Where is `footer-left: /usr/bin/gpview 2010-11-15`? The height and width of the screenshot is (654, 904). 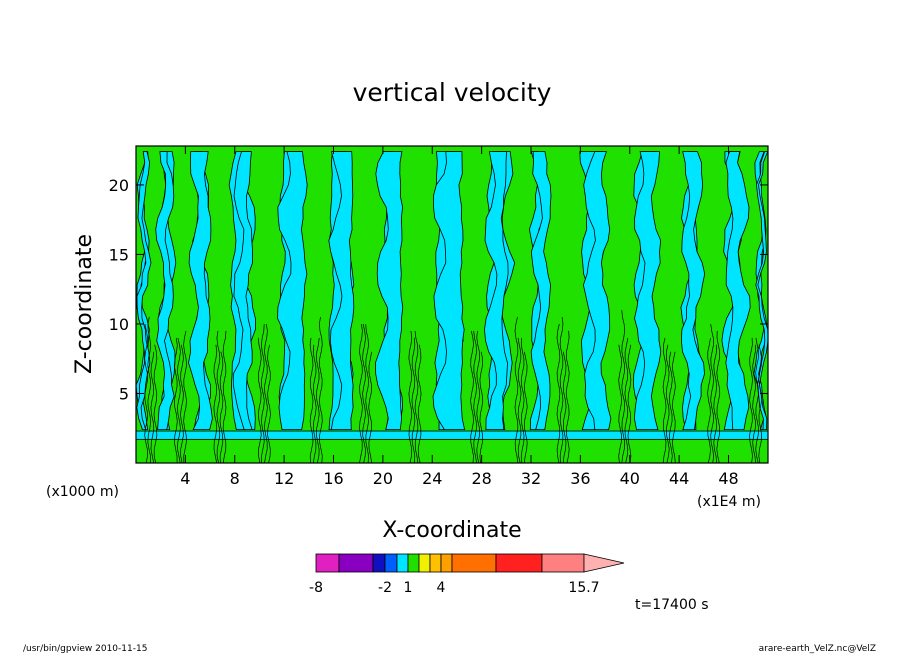 footer-left: /usr/bin/gpview 2010-11-15 is located at coordinates (85, 649).